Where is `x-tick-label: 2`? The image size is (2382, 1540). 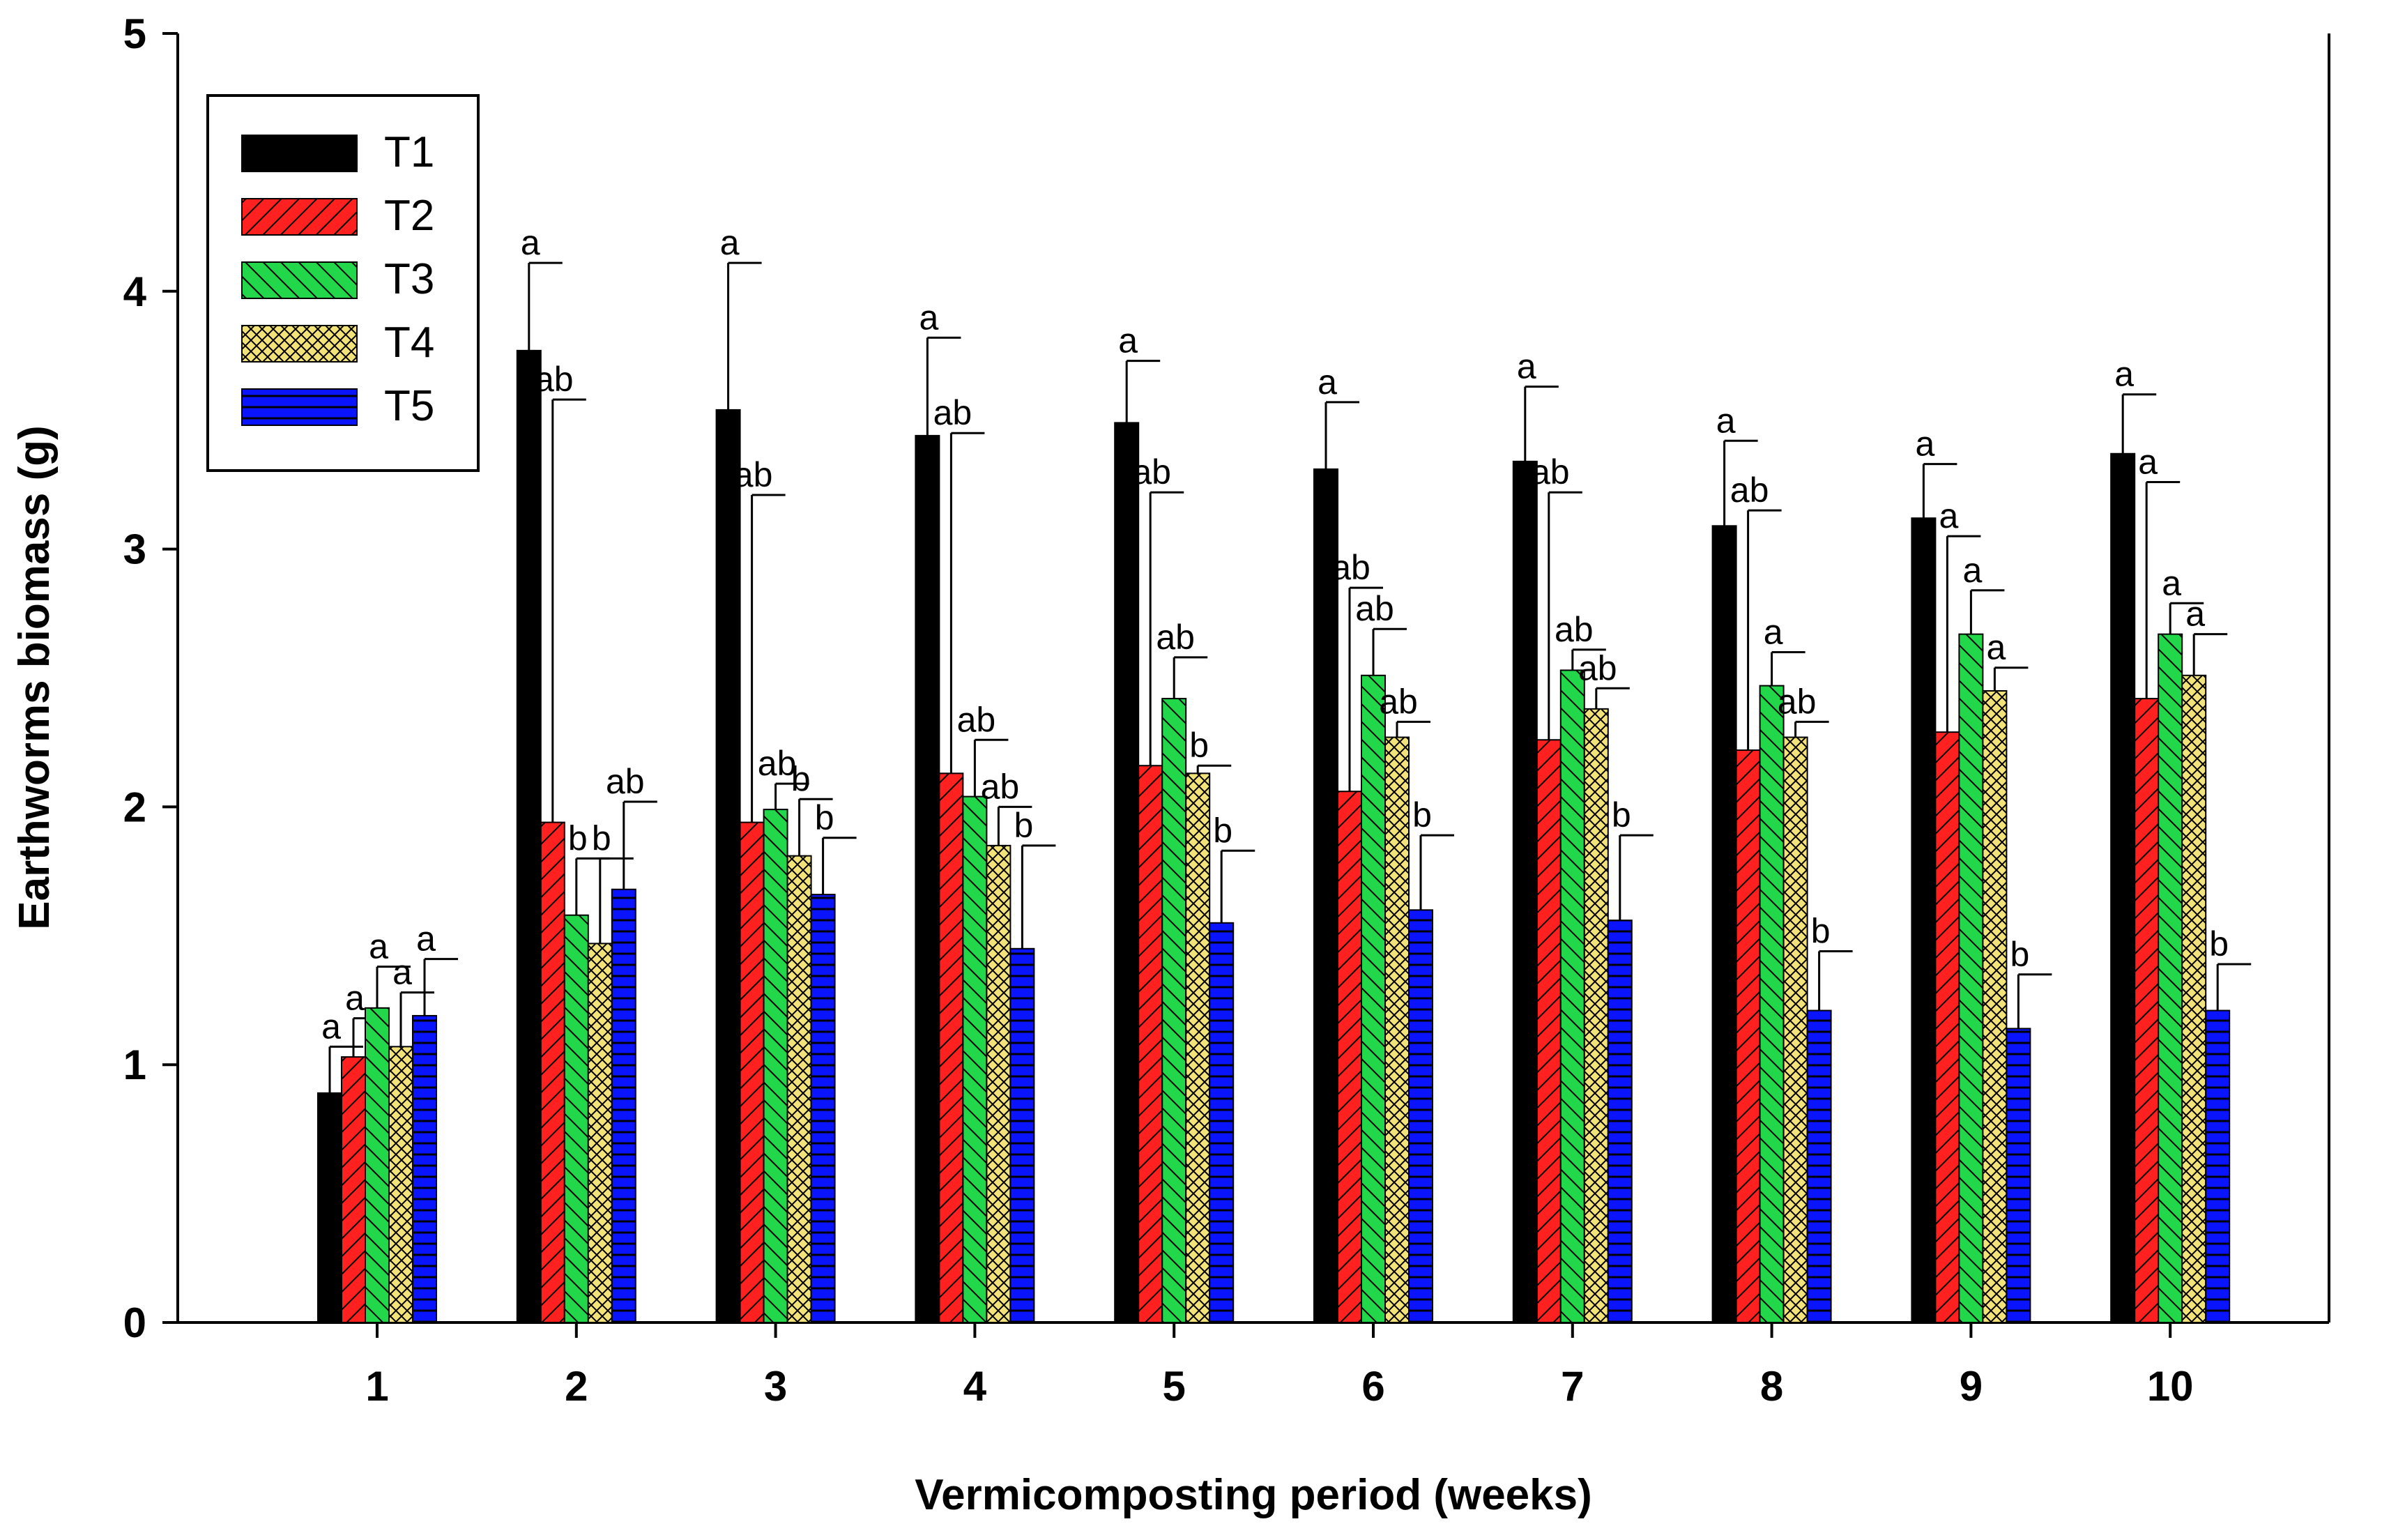 x-tick-label: 2 is located at coordinates (576, 1386).